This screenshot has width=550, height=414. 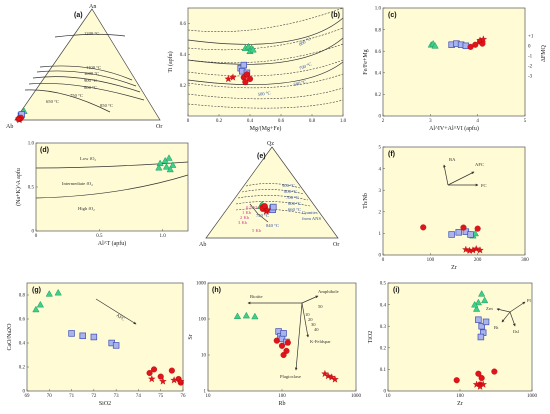 What do you see at coordinates (281, 404) in the screenshot?
I see `panel-h-x-axis-label: Rb` at bounding box center [281, 404].